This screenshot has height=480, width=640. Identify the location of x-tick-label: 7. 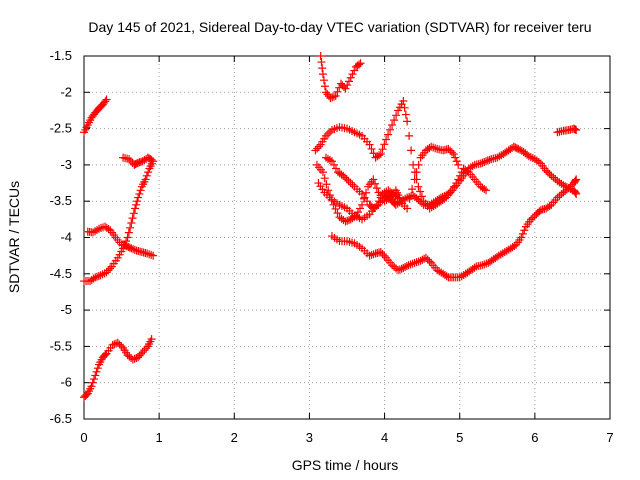
(609, 437).